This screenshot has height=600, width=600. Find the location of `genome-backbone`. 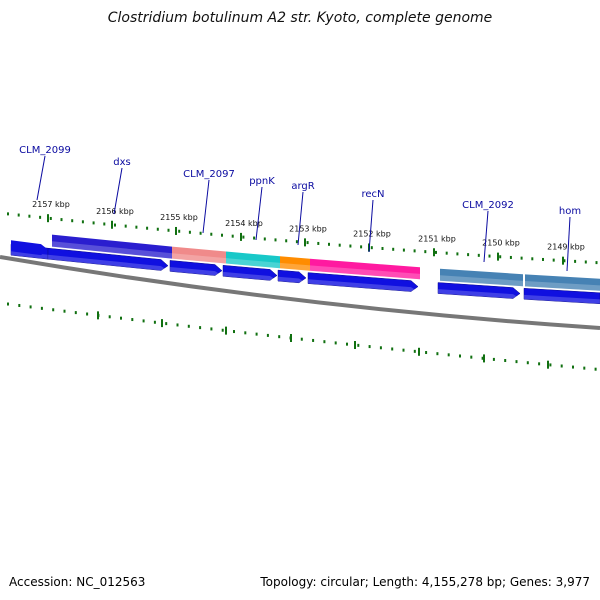

genome-backbone is located at coordinates (300, 292).